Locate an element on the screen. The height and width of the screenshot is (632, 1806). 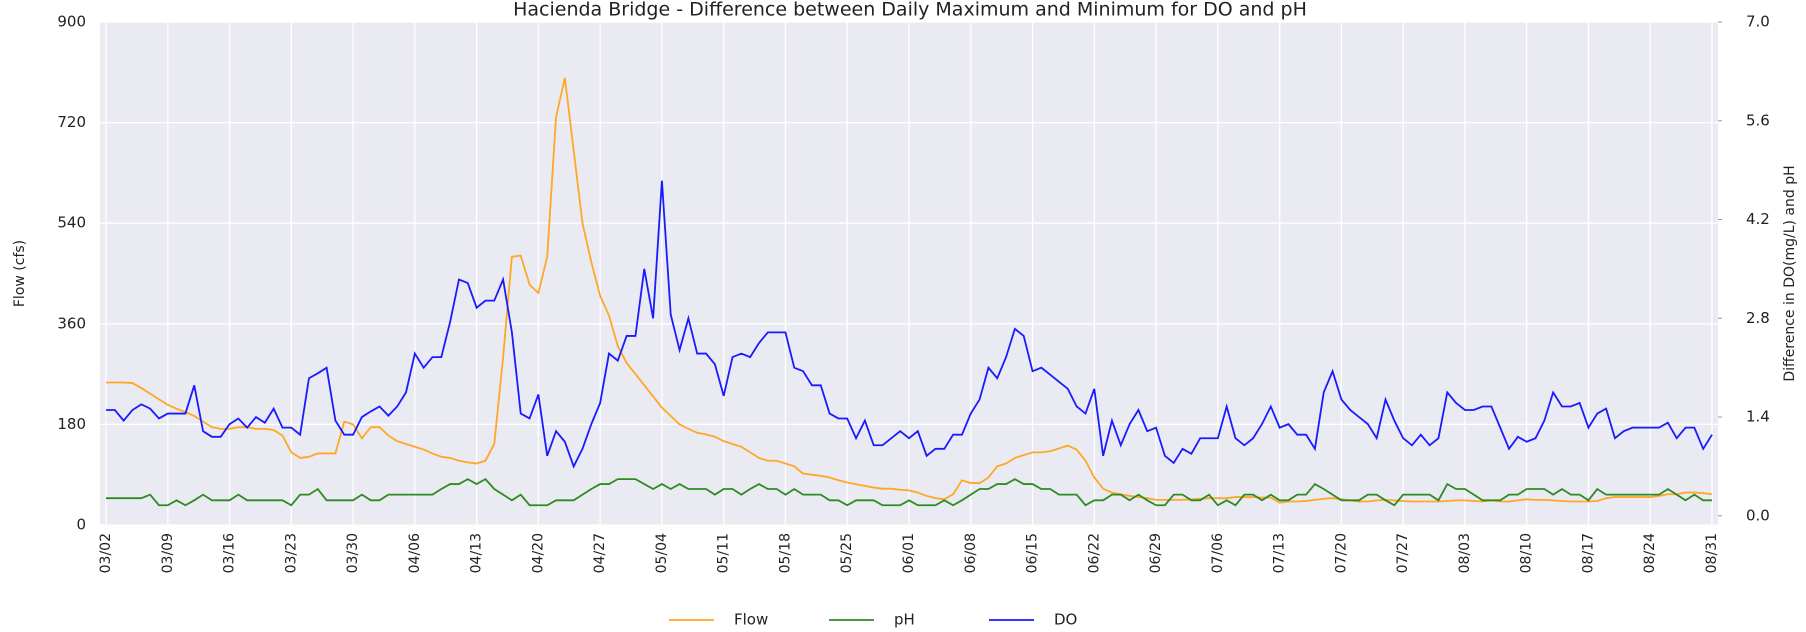
y-tick-label: 180 is located at coordinates (71, 424).